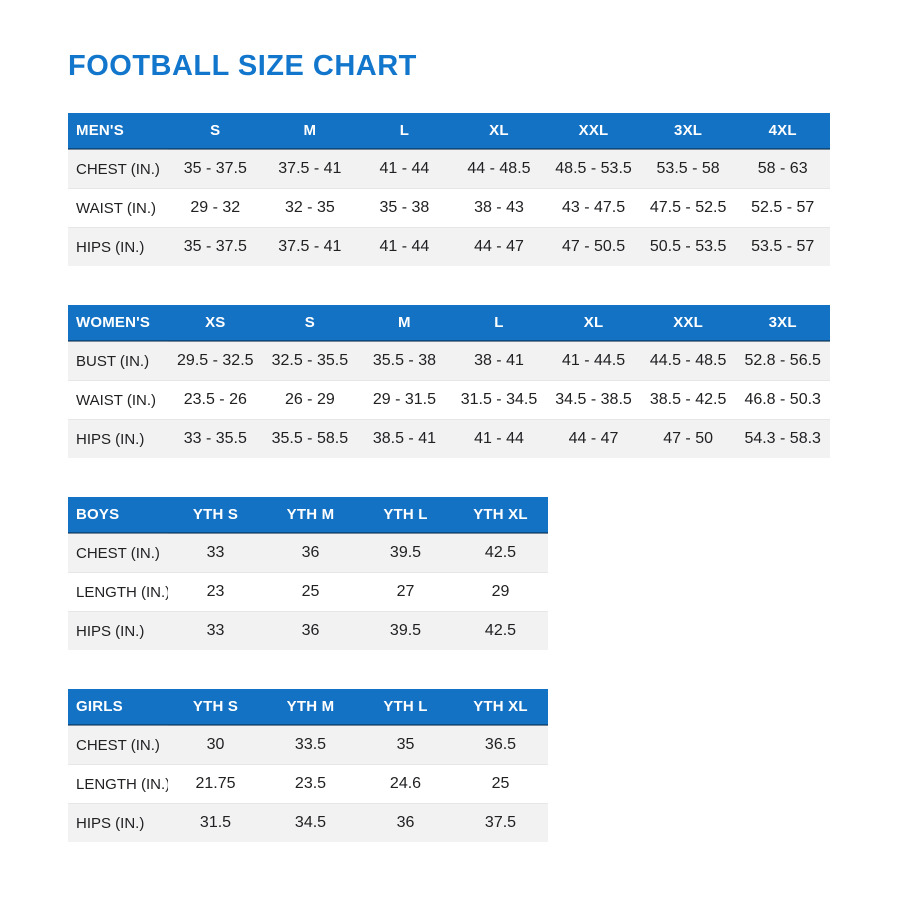 Image resolution: width=900 pixels, height=900 pixels. Describe the element at coordinates (688, 323) in the screenshot. I see `womens-size-header: XXL` at that location.